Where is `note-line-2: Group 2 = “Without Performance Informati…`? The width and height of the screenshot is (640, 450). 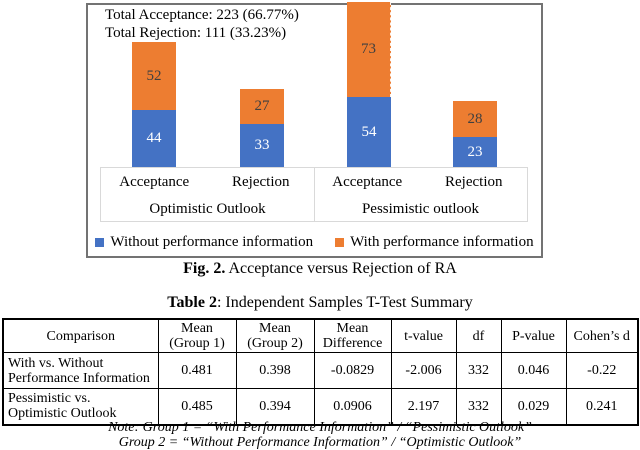 note-line-2: Group 2 = “Without Performance Informati… is located at coordinates (320, 442).